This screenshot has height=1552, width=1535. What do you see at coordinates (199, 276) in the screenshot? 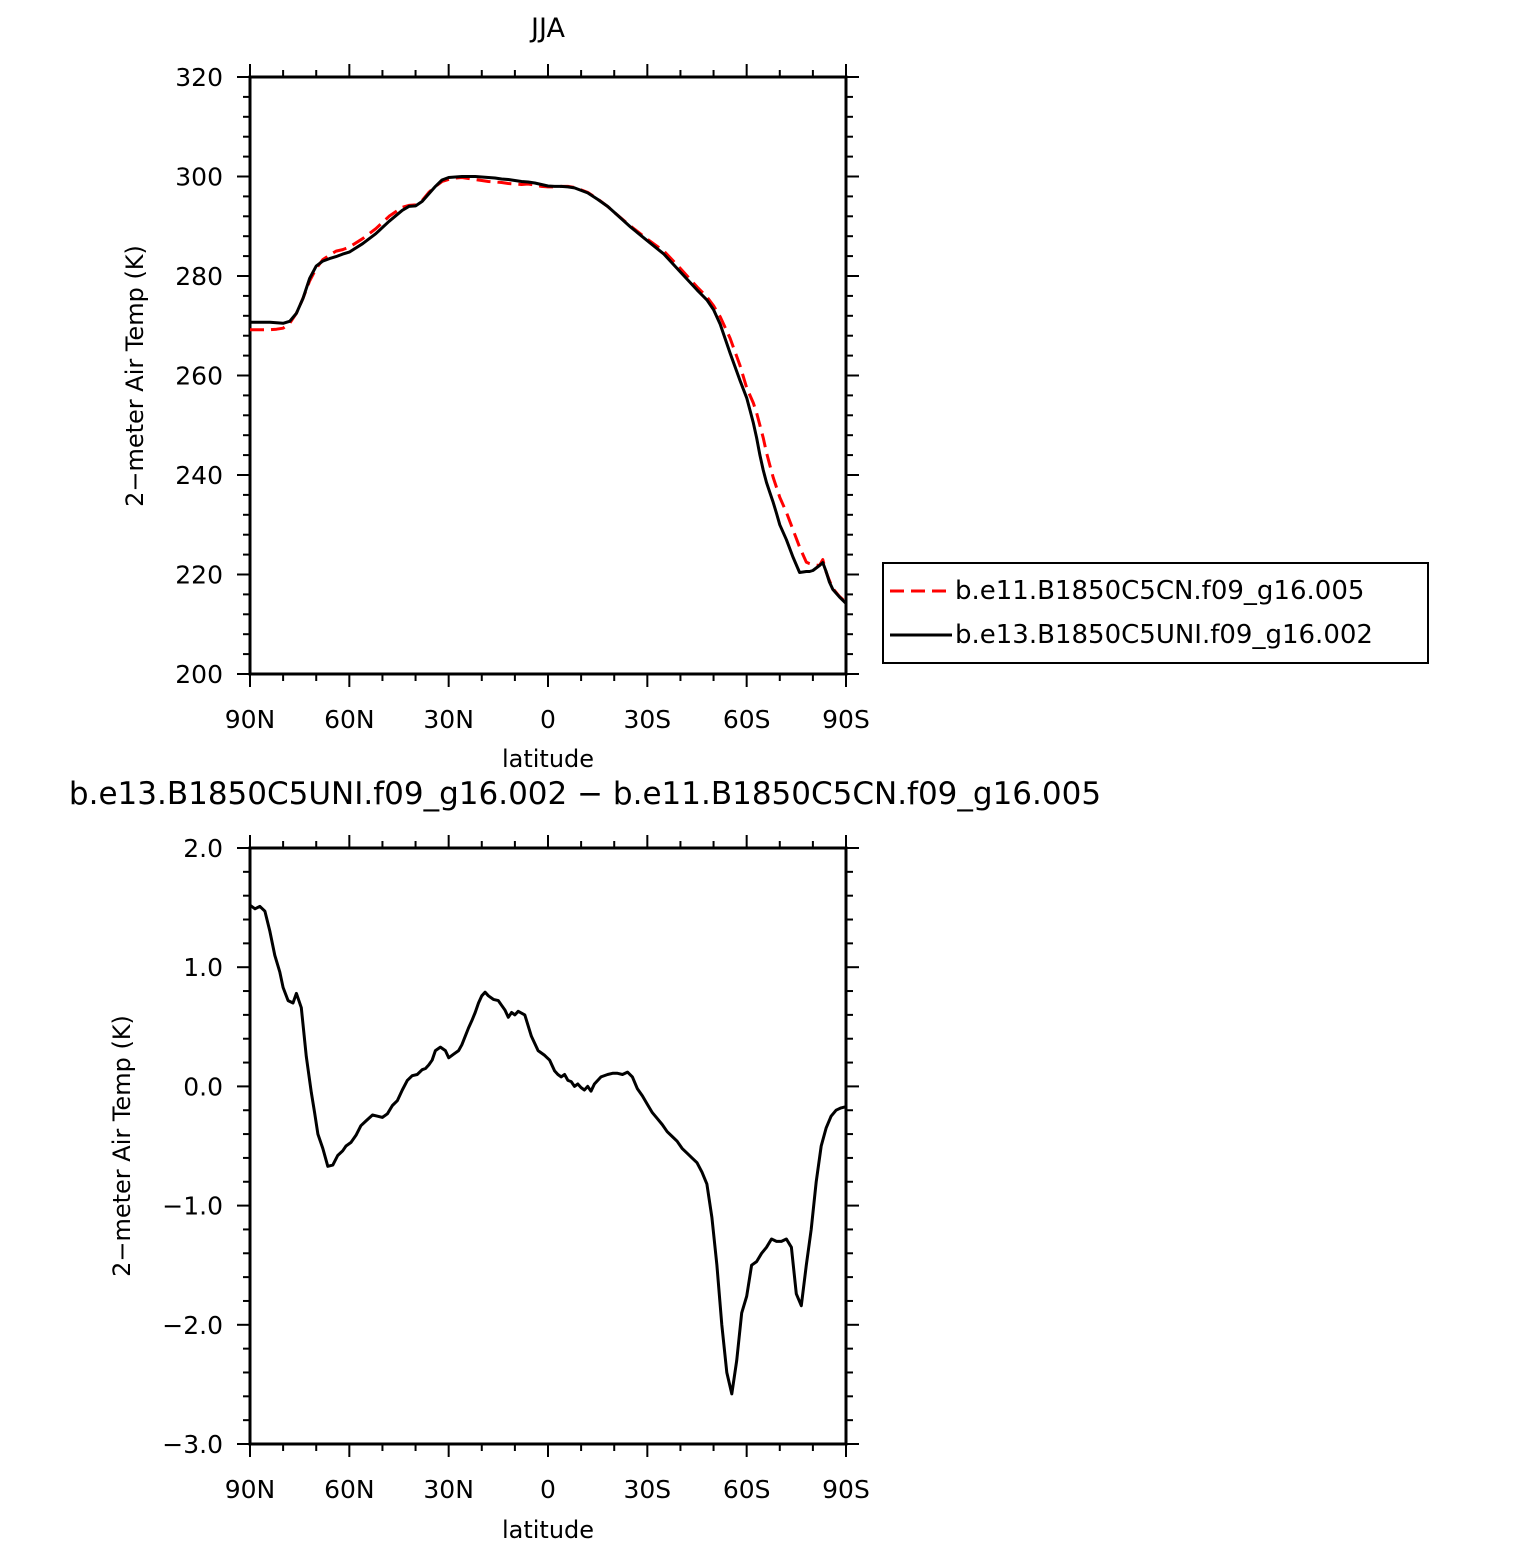
I see `top-y-tick-label: 280` at bounding box center [199, 276].